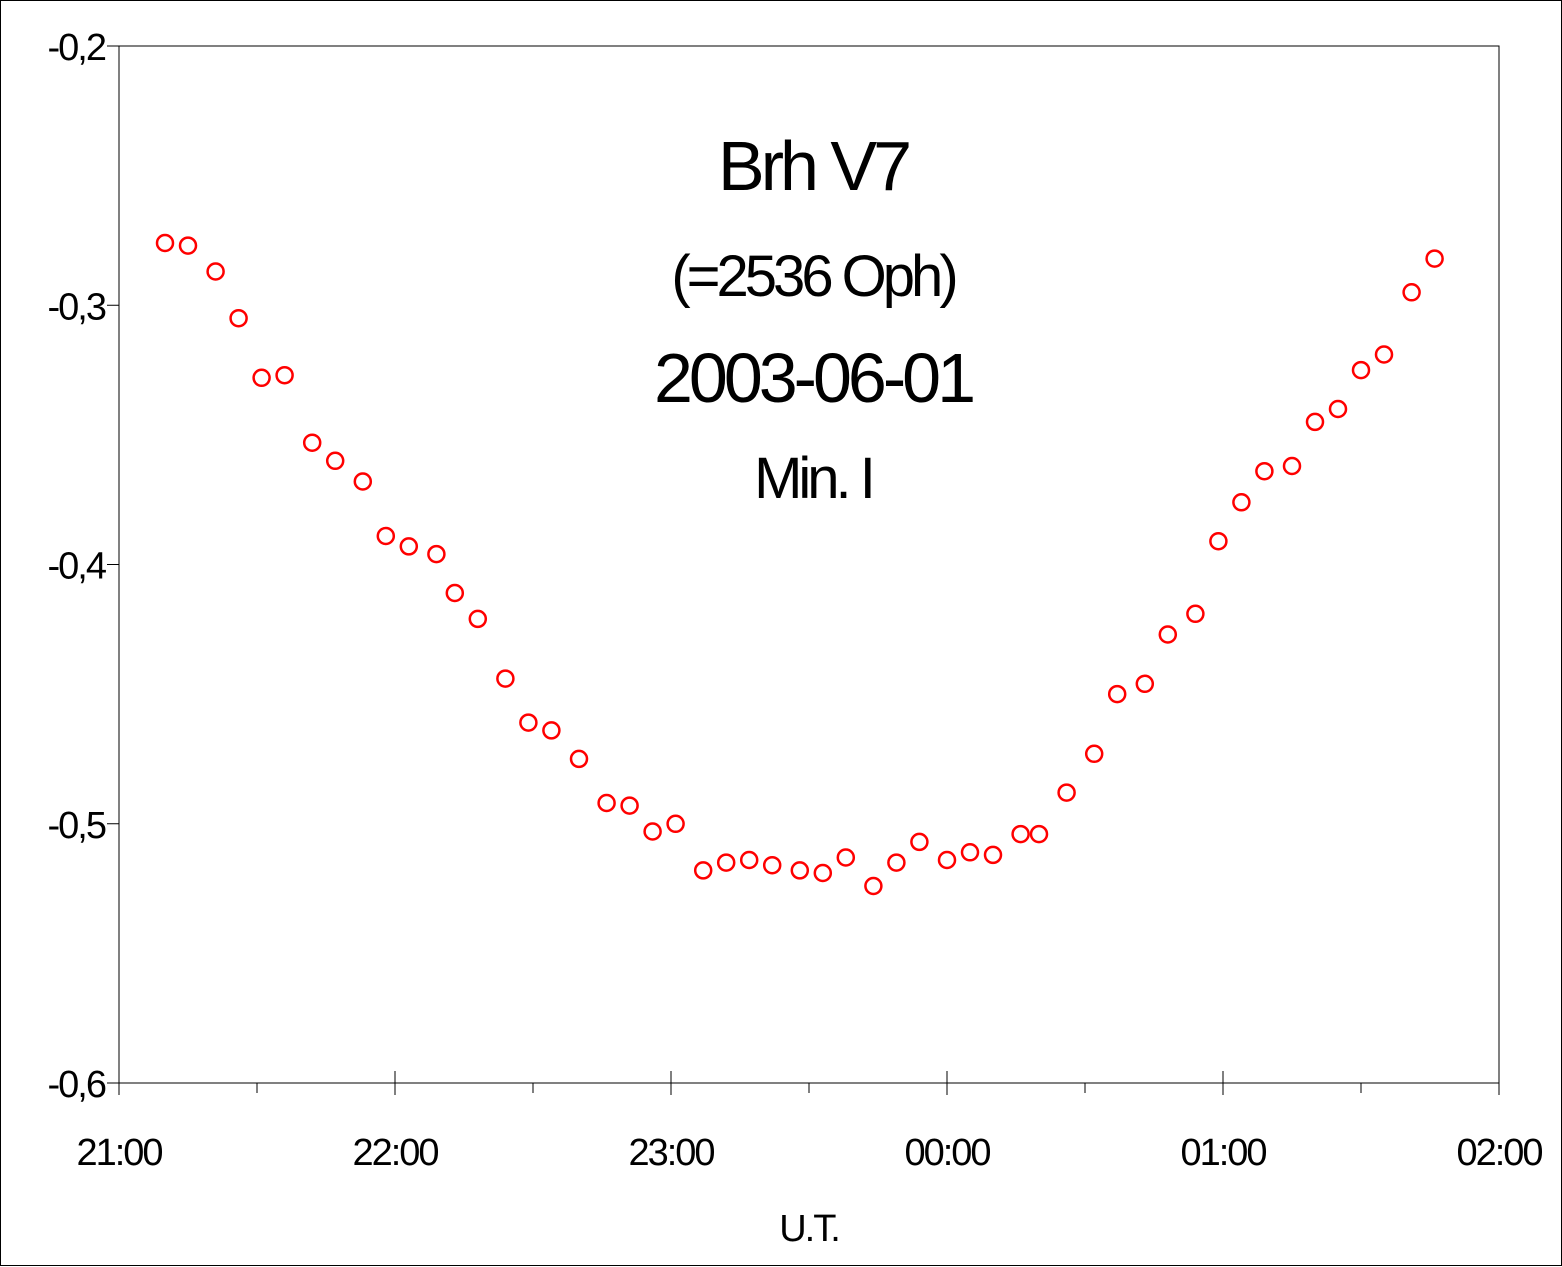 Image resolution: width=1562 pixels, height=1267 pixels. What do you see at coordinates (119, 1153) in the screenshot?
I see `x-tick-label: 21:00` at bounding box center [119, 1153].